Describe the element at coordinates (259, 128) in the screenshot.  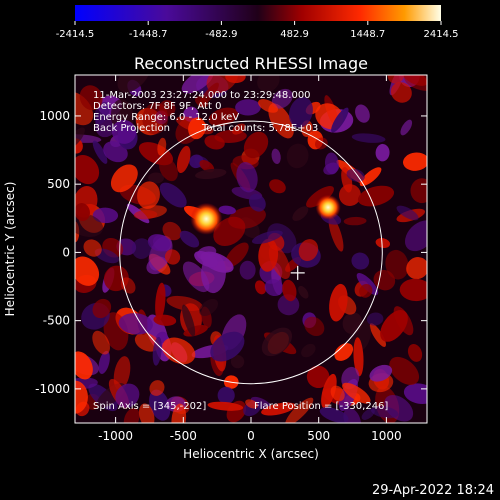
I see `info-line-counts: Total counts: 5.78E+03` at that location.